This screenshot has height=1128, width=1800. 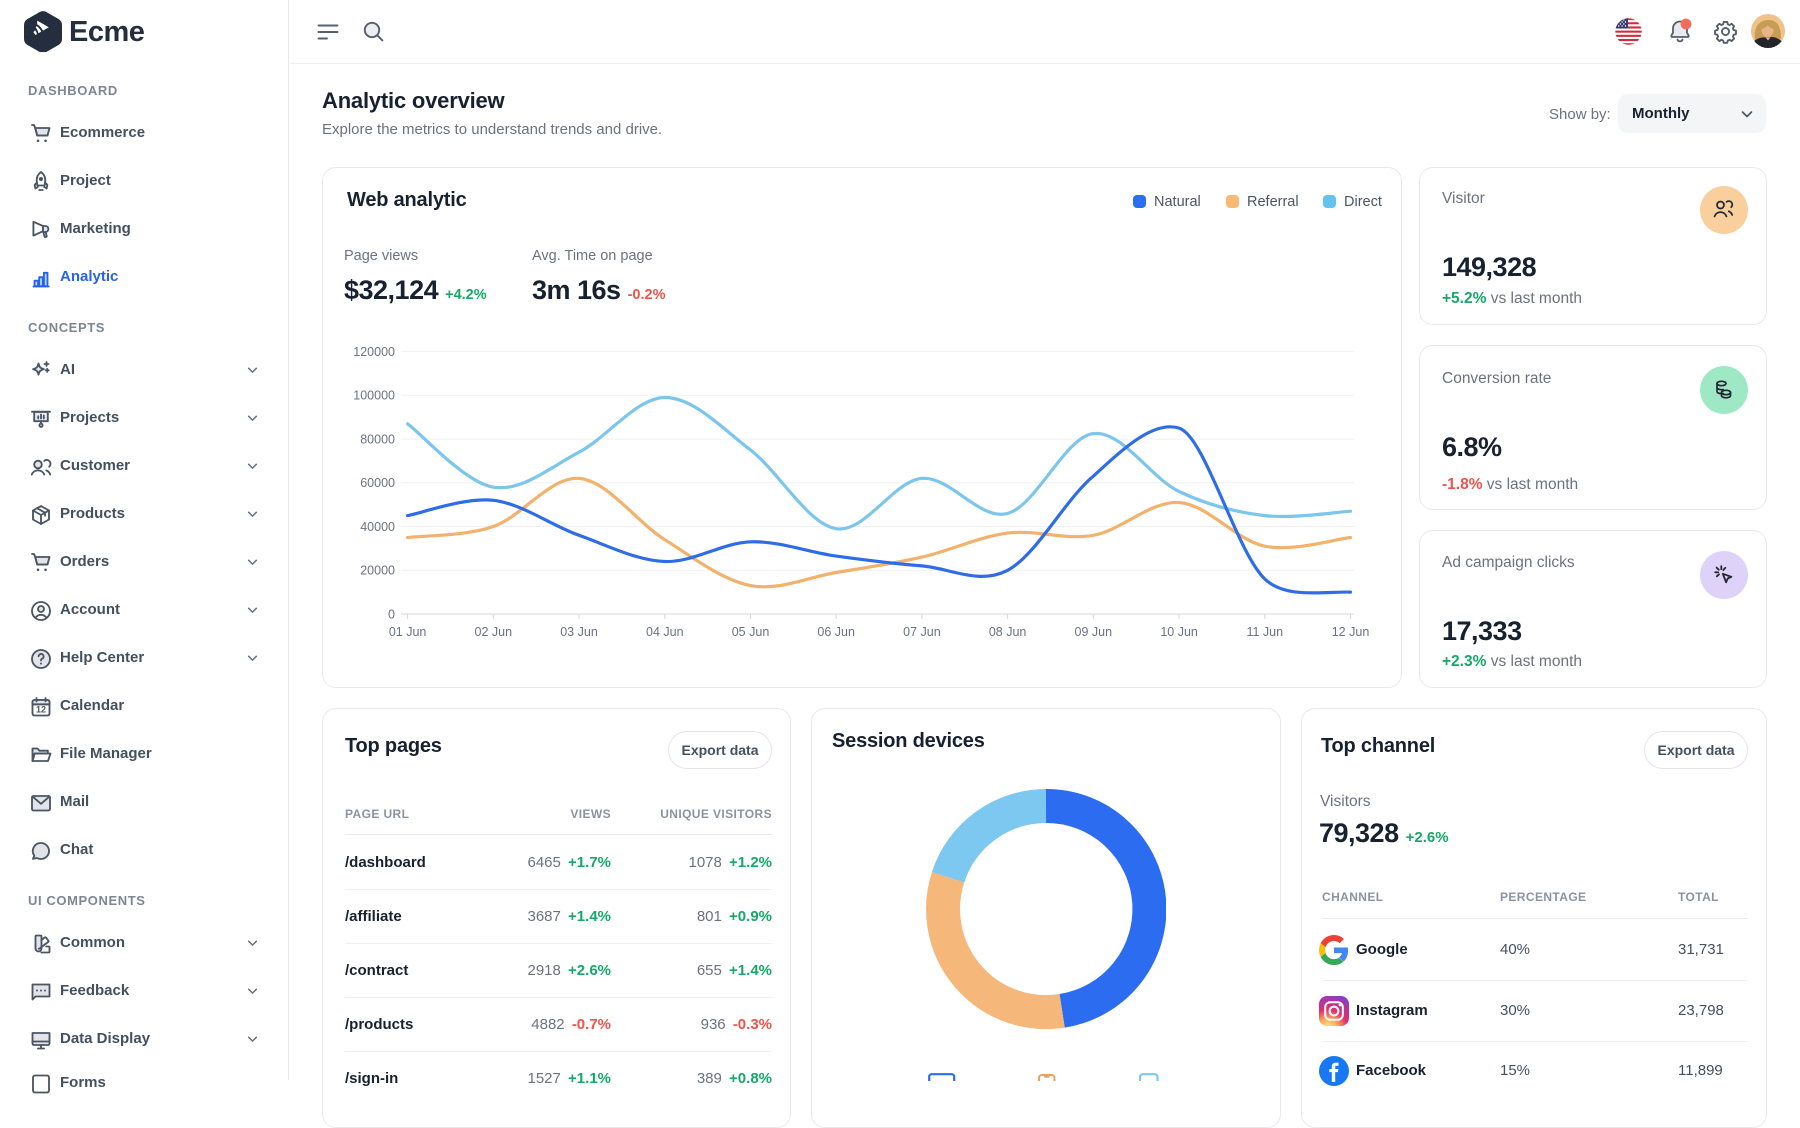 I want to click on svg-text: 10 Jun, so click(x=1179, y=632).